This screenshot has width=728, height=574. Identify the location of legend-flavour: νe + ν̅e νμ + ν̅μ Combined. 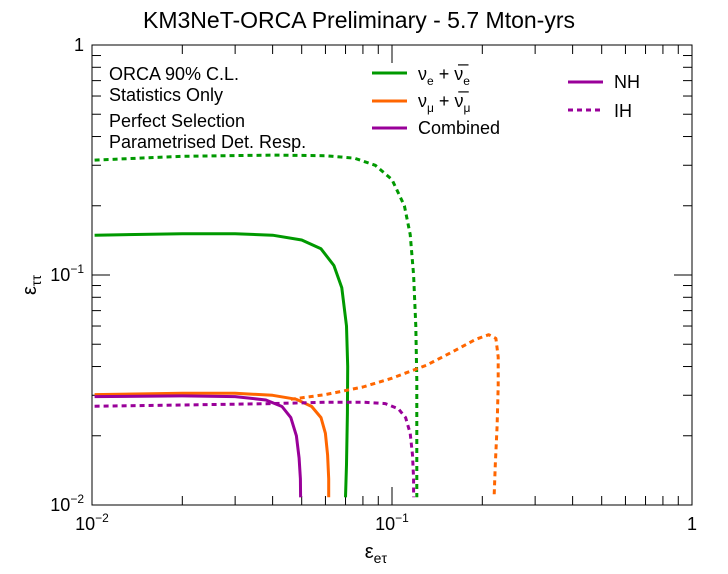
(436, 101).